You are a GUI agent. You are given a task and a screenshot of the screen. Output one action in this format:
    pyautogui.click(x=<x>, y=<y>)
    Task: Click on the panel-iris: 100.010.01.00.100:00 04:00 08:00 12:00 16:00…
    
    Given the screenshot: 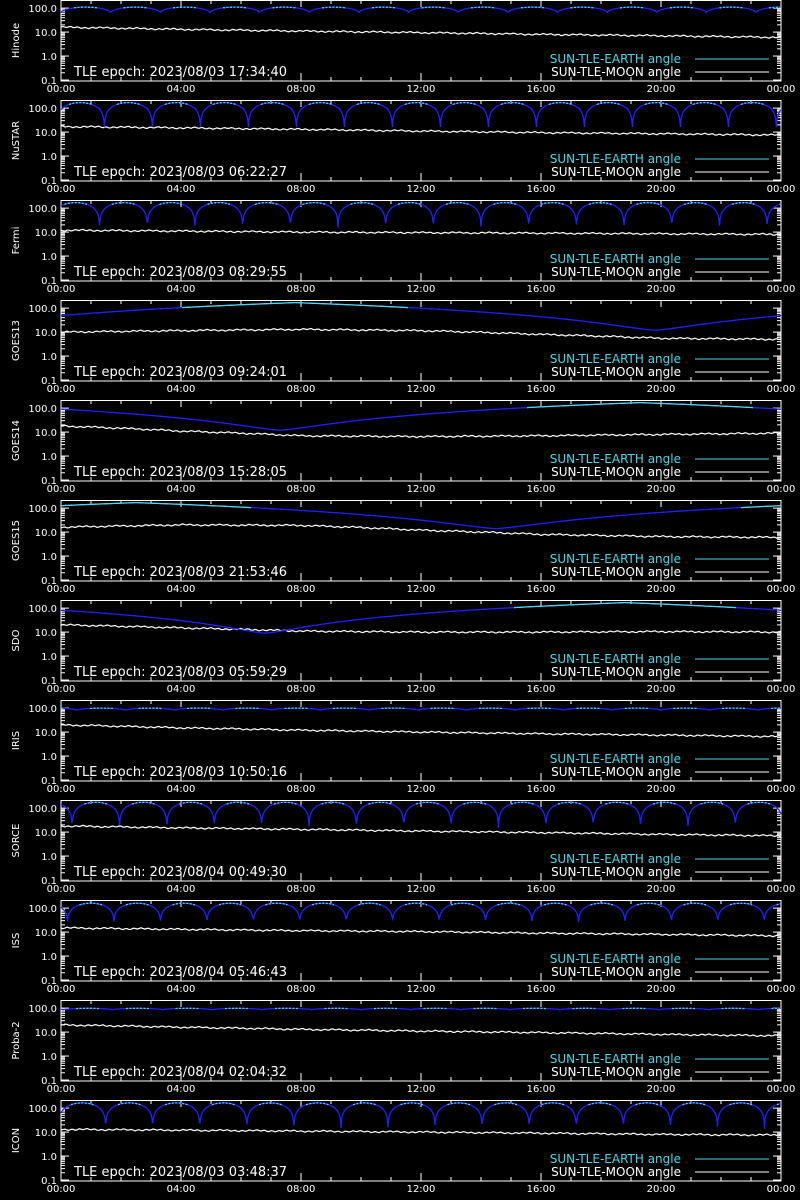 What is the action you would take?
    pyautogui.click(x=403, y=747)
    